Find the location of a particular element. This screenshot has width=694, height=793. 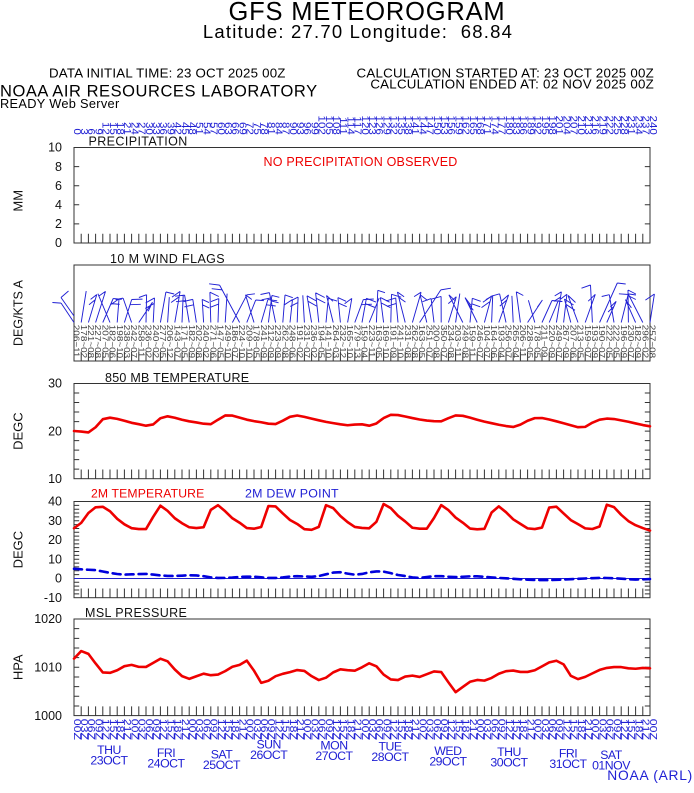

svg-text: DEGC is located at coordinates (17, 550).